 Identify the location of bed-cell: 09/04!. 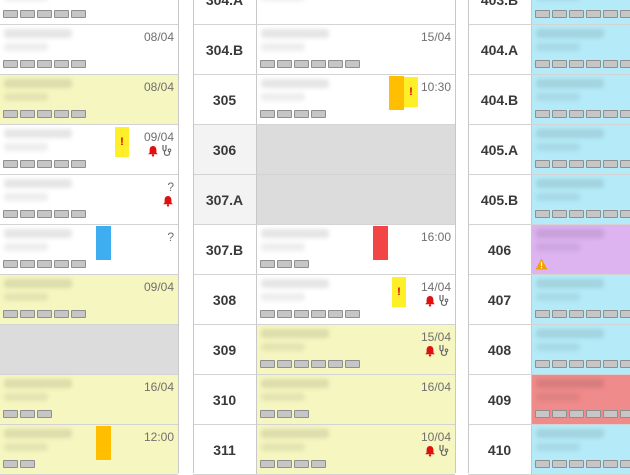
(89, 149).